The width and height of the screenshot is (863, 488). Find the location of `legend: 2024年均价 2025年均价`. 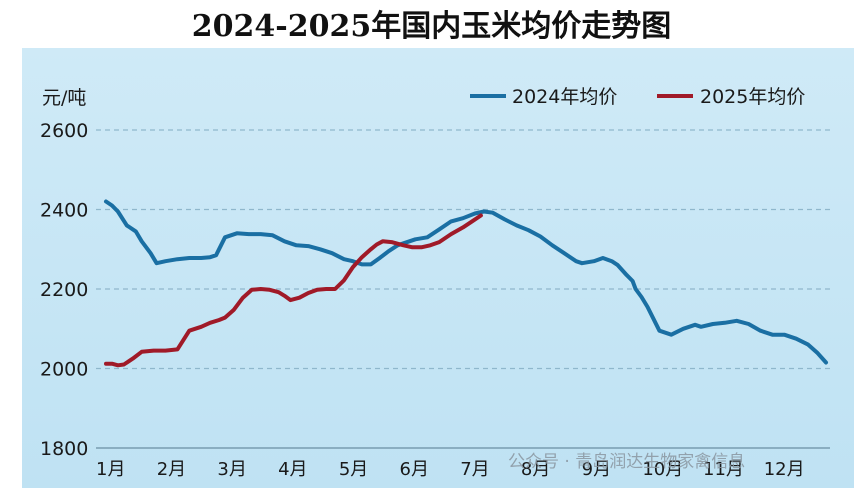

legend: 2024年均价 2025年均价 is located at coordinates (637, 97).